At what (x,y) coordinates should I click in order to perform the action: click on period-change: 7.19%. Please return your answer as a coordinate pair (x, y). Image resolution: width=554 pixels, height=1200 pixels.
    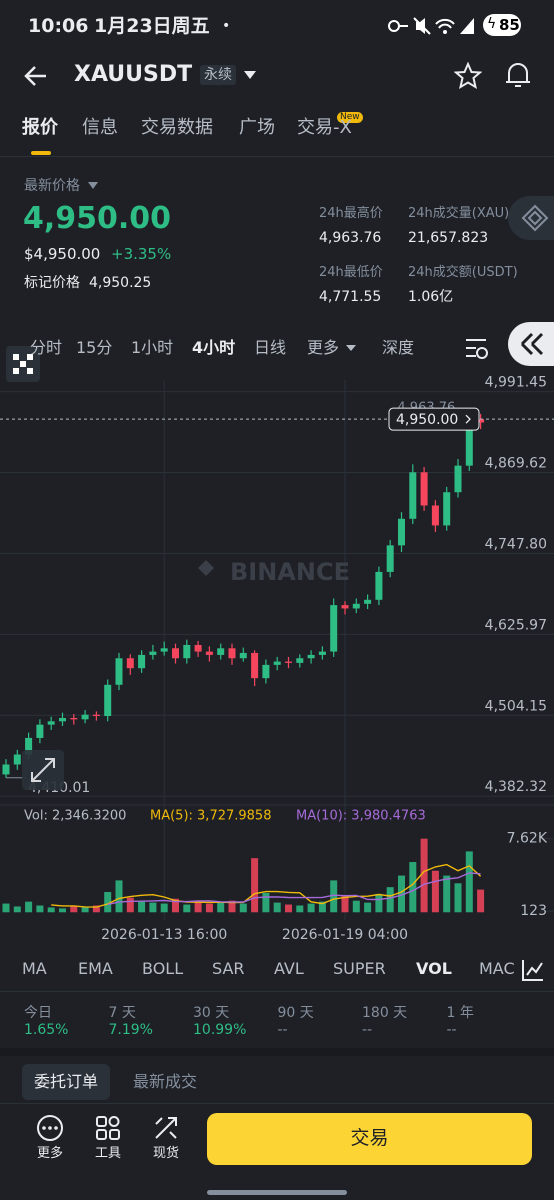
    Looking at the image, I should click on (130, 1030).